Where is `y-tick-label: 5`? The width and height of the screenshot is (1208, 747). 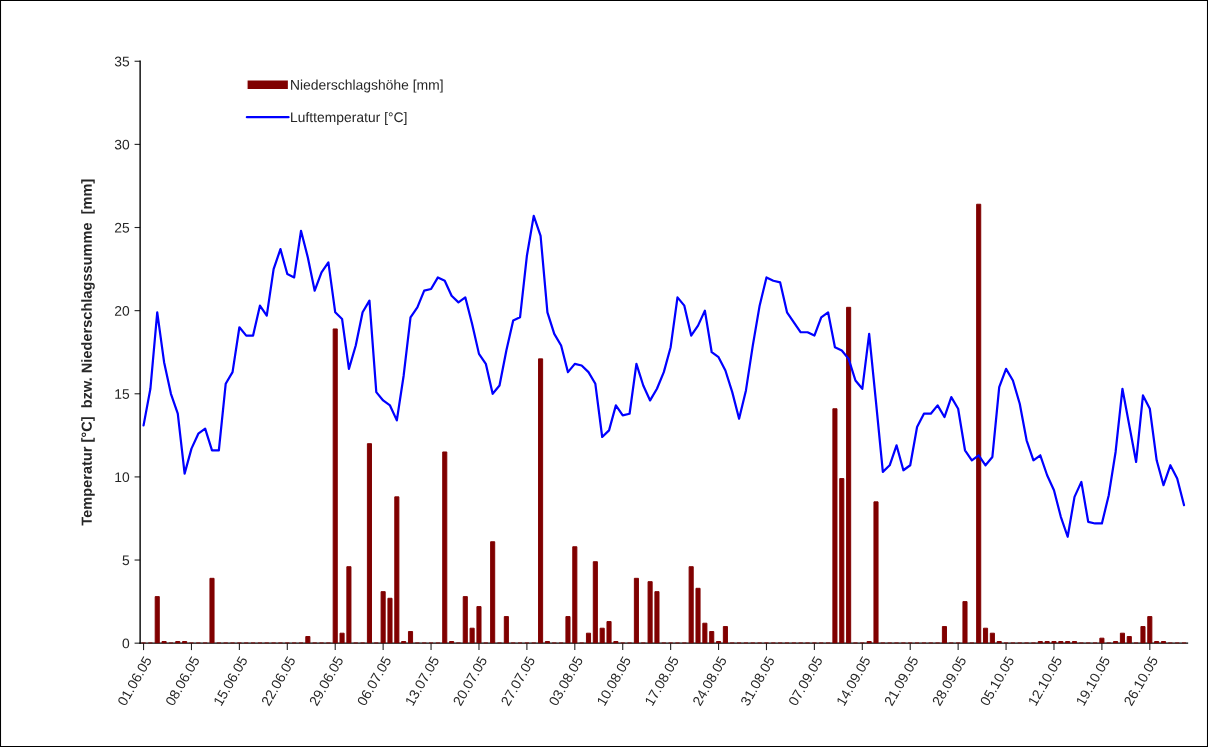 y-tick-label: 5 is located at coordinates (126, 560).